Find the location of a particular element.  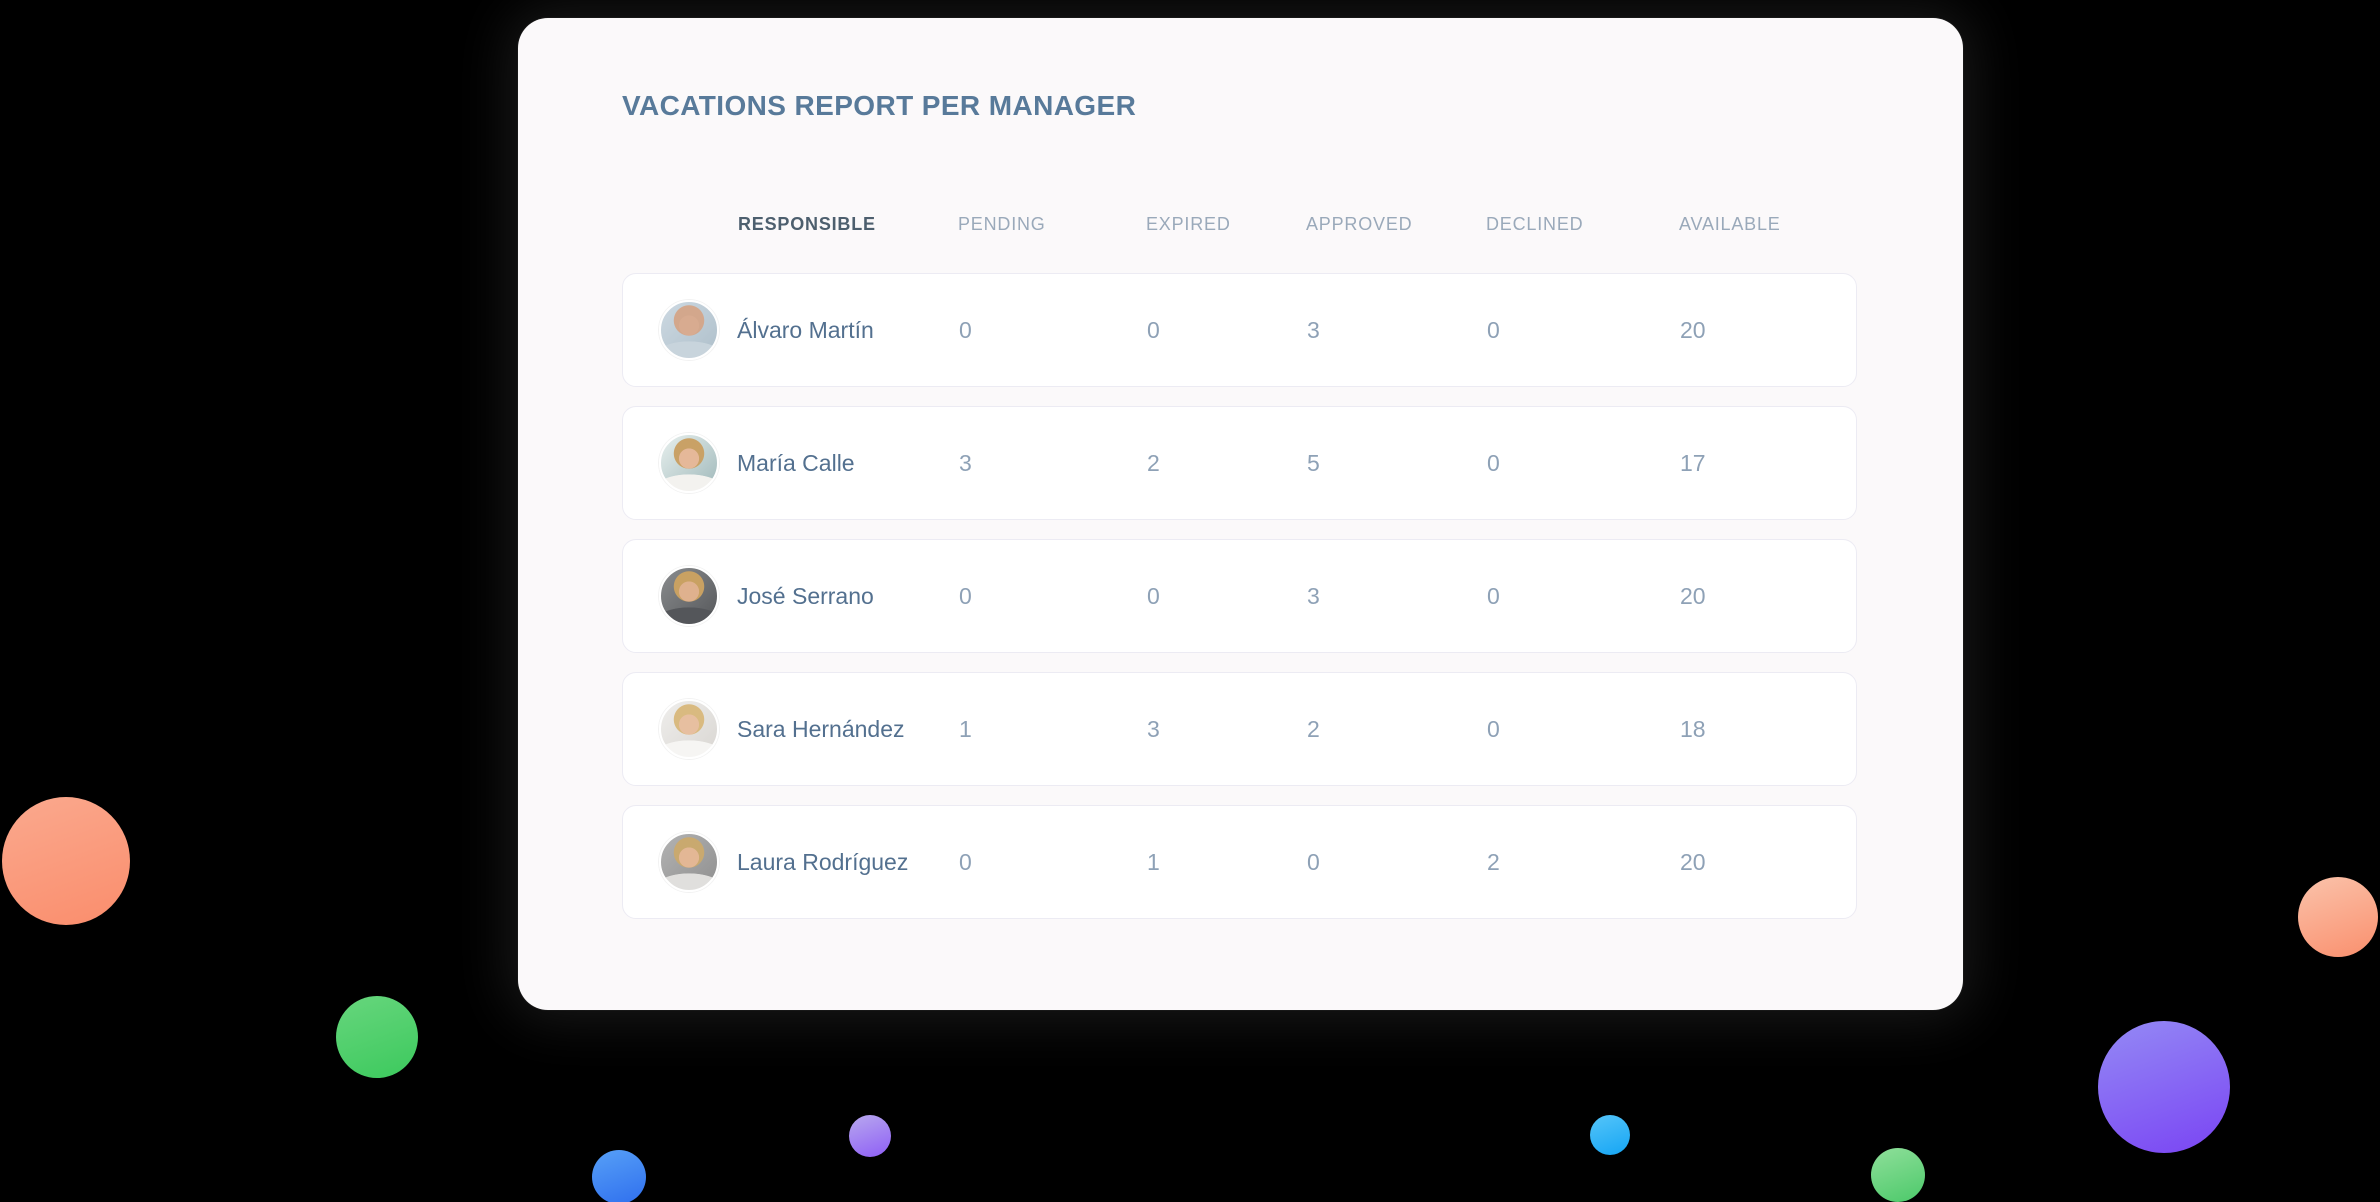

approved-value: 5 is located at coordinates (1313, 462).